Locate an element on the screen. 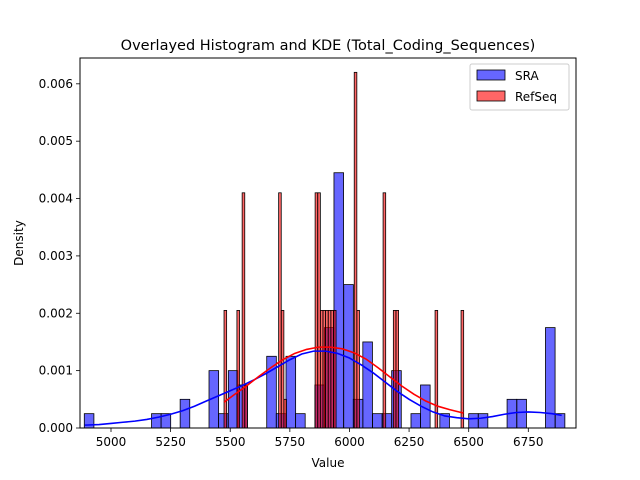  y-tick-label: 0.002 is located at coordinates (56, 313).